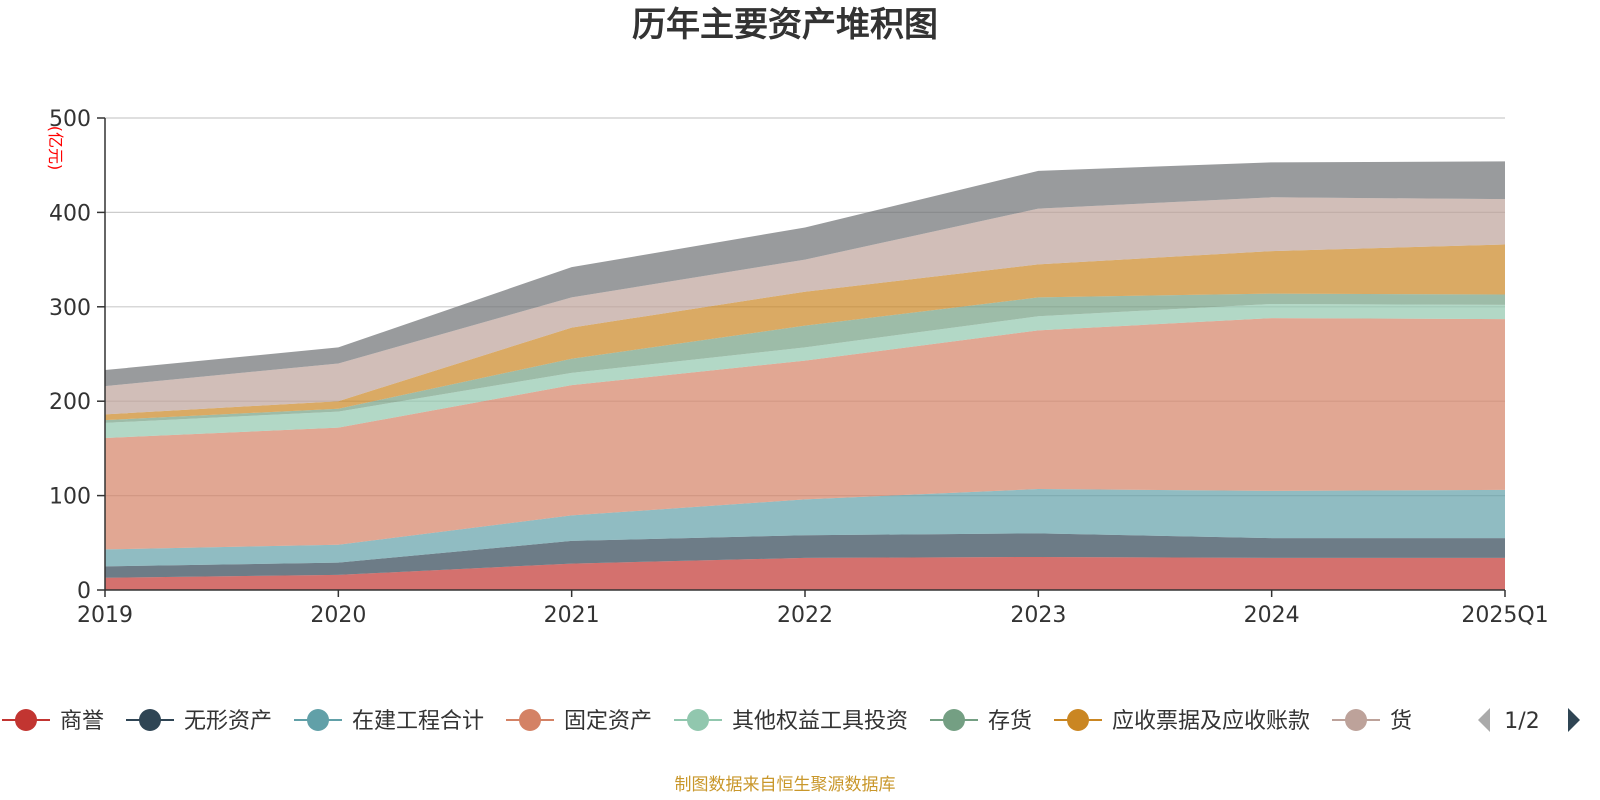 The height and width of the screenshot is (800, 1600). I want to click on legend-next-page-icon, so click(1574, 720).